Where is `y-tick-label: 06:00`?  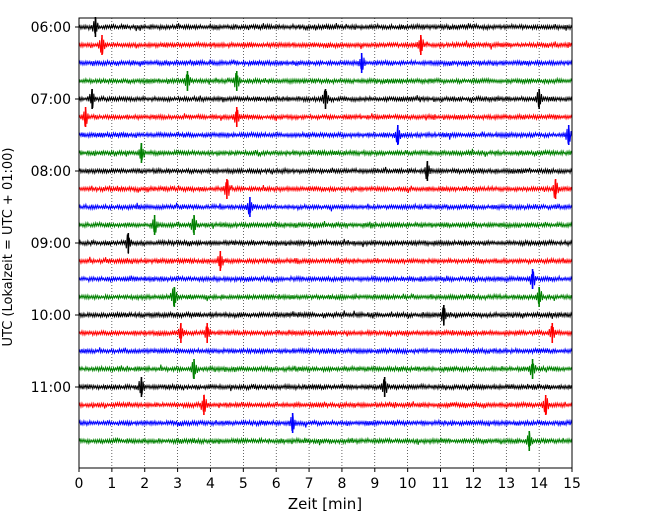
y-tick-label: 06:00 is located at coordinates (51, 28).